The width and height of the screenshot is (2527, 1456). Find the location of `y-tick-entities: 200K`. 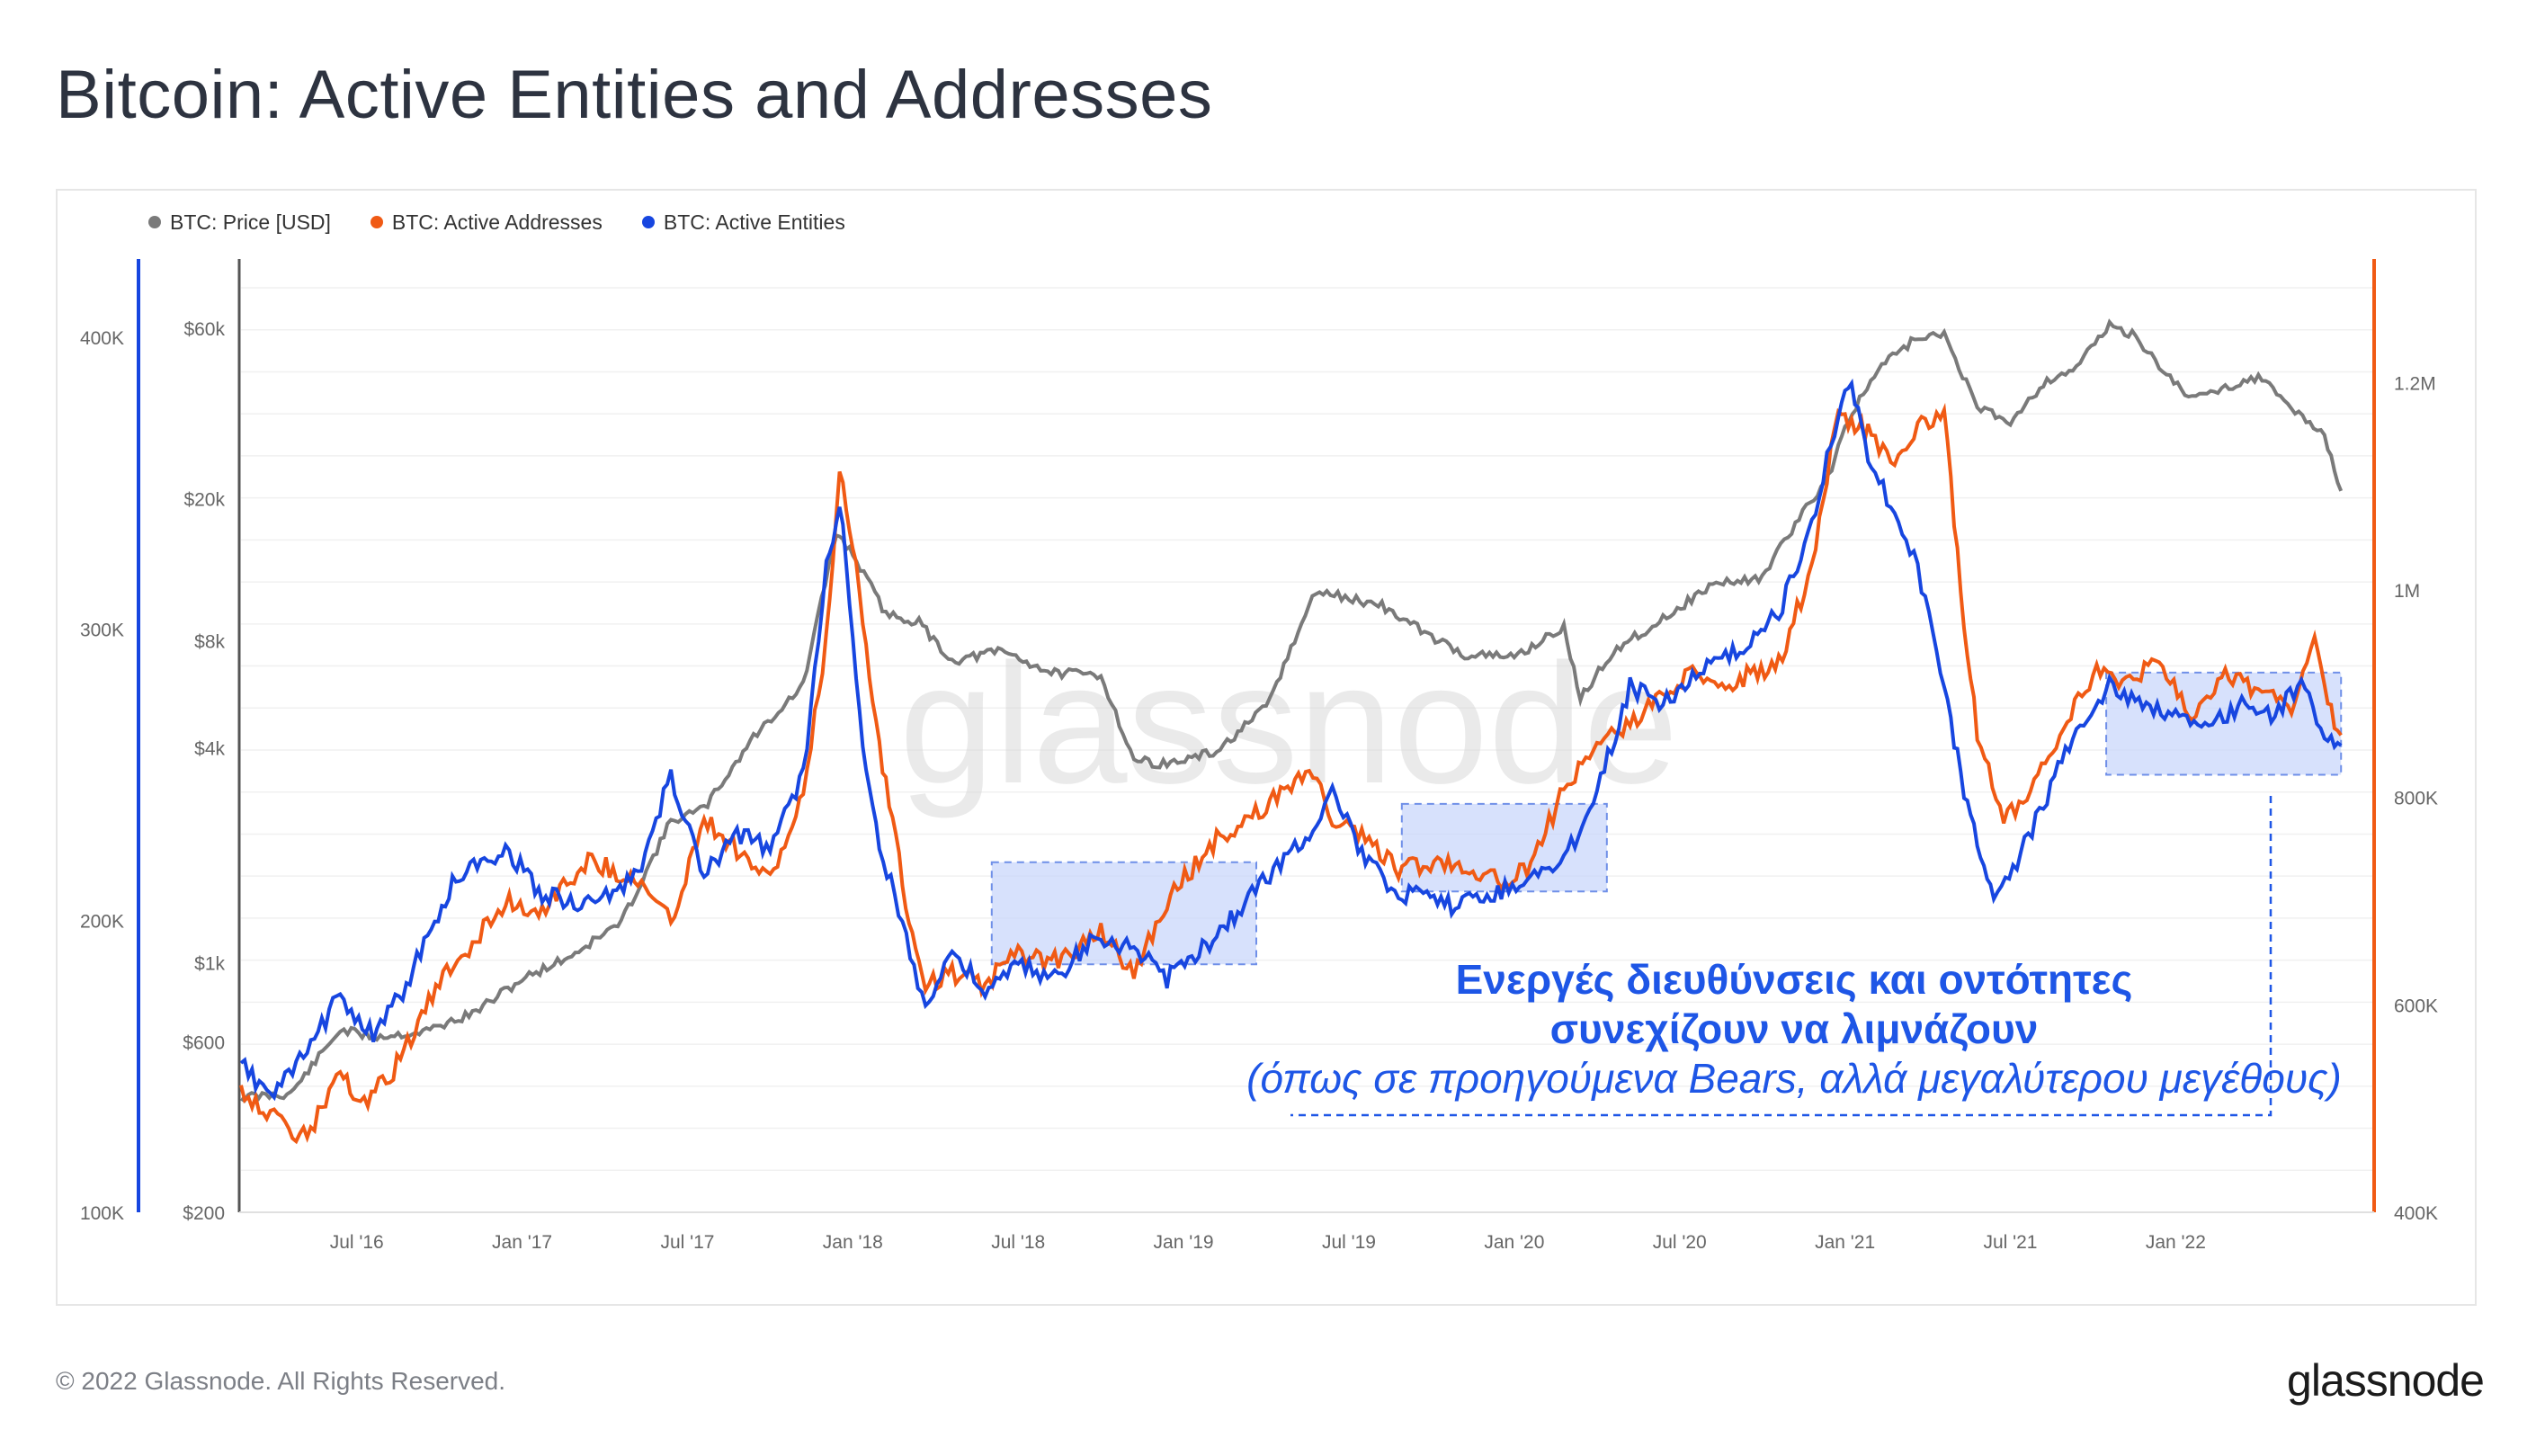

y-tick-entities: 200K is located at coordinates (102, 923).